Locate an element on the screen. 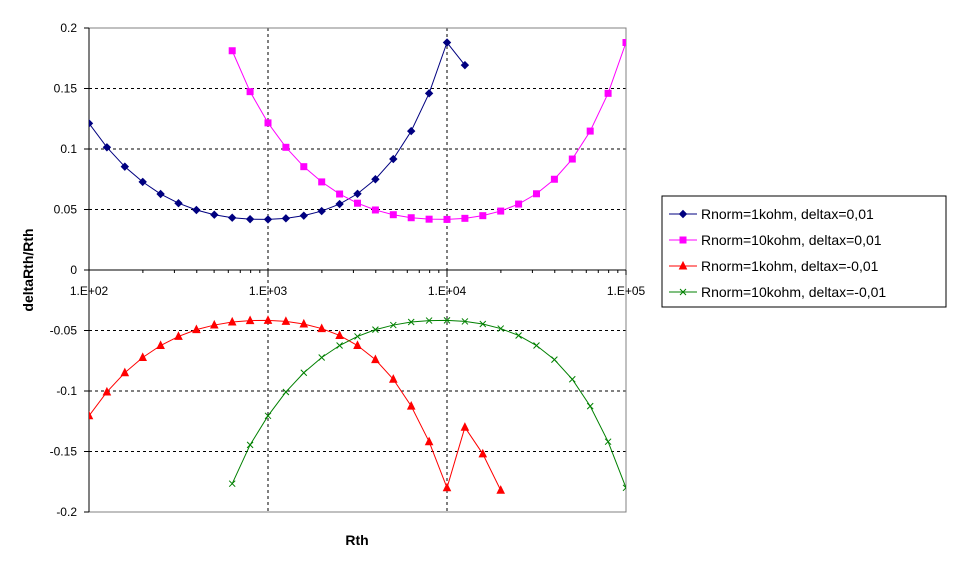  x-tick-label: 1.E+03 is located at coordinates (268, 291).